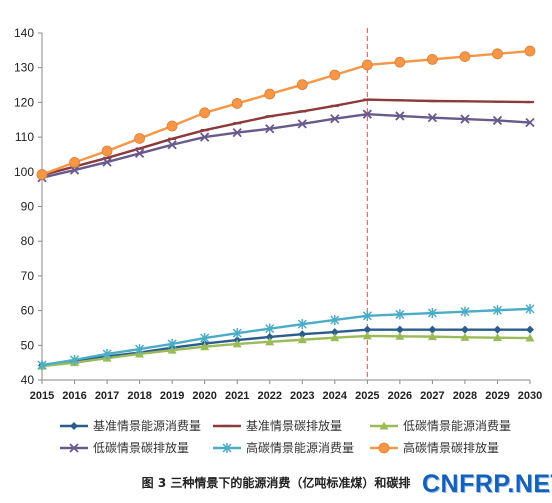 Image resolution: width=552 pixels, height=503 pixels. I want to click on legend-item-3: 低碳情景能源消费量, so click(440, 426).